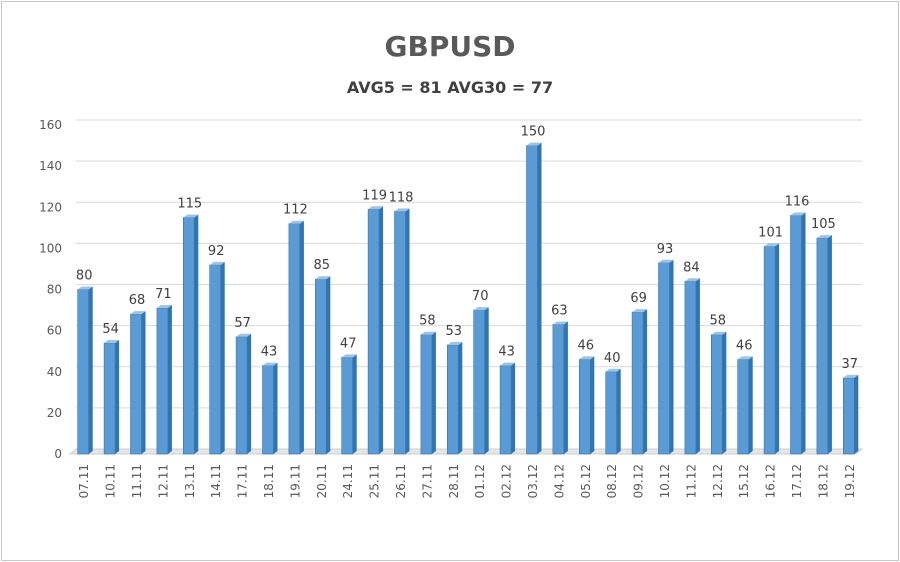 The image size is (900, 562). Describe the element at coordinates (137, 481) in the screenshot. I see `x-tick-label: 11.11` at that location.